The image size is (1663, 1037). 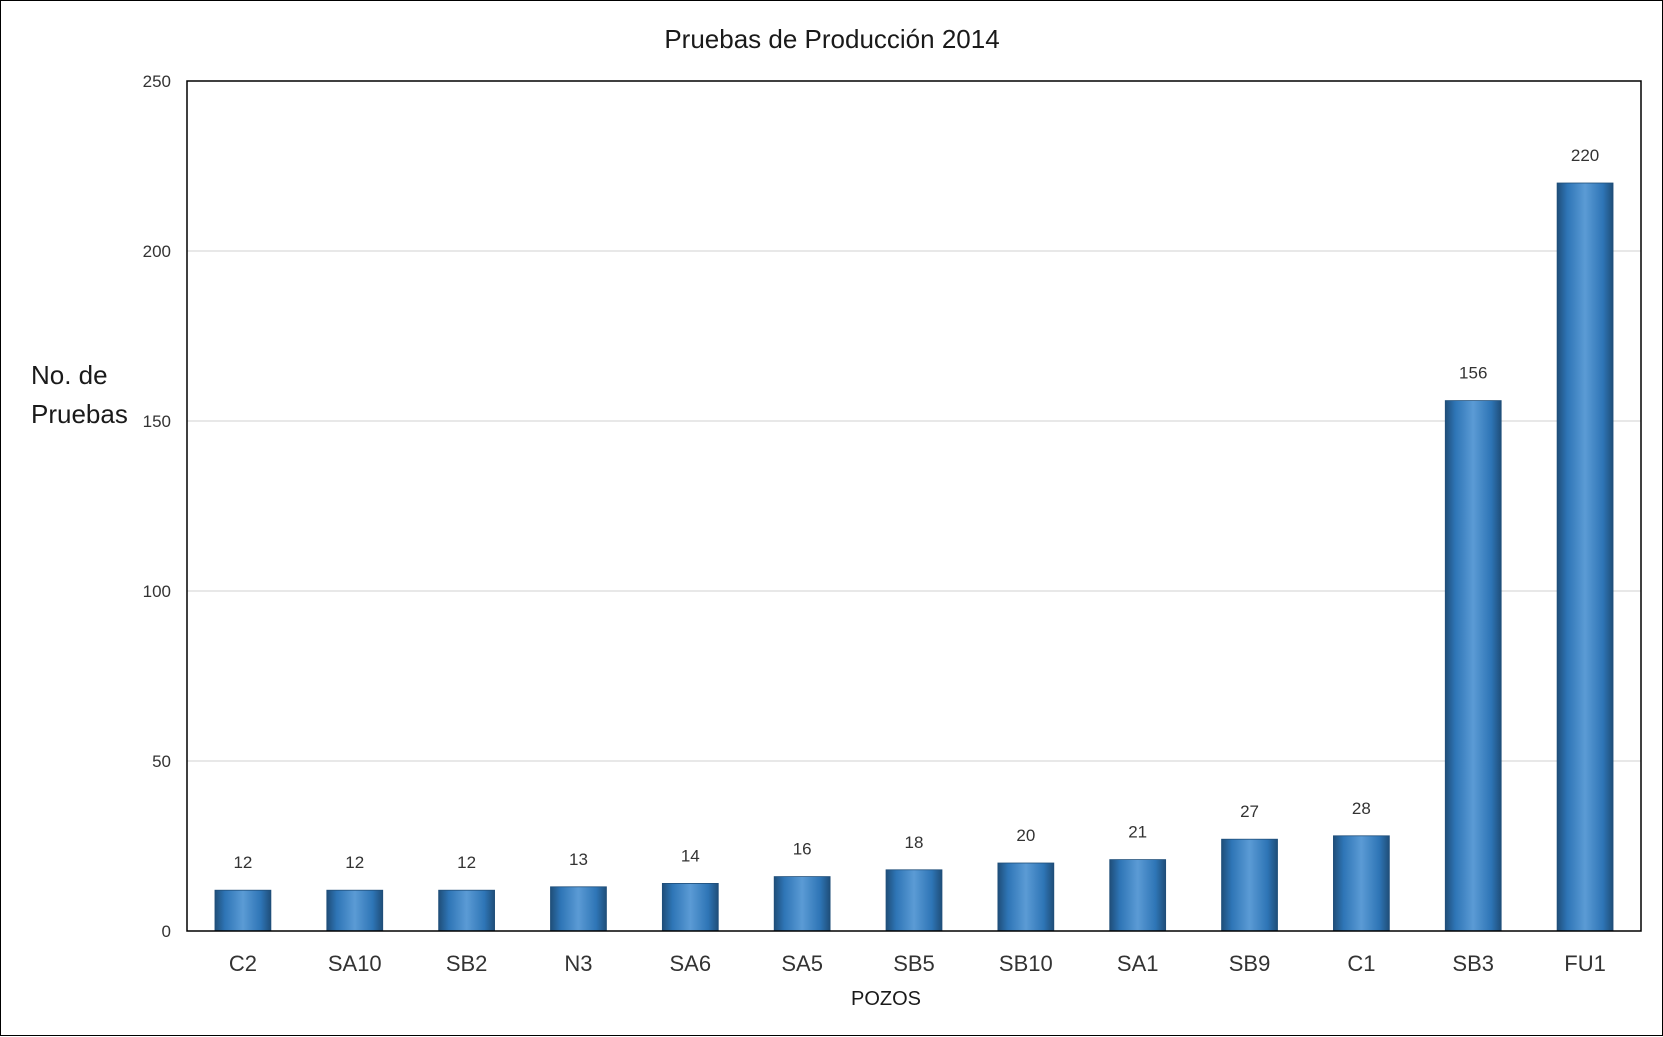 What do you see at coordinates (157, 591) in the screenshot?
I see `y-tick-label: 100` at bounding box center [157, 591].